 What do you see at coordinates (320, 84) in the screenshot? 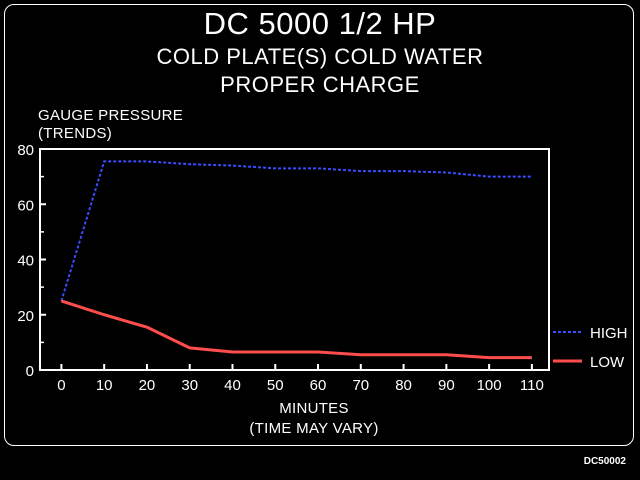
I see `chart-subtitle-2: PROPER CHARGE` at bounding box center [320, 84].